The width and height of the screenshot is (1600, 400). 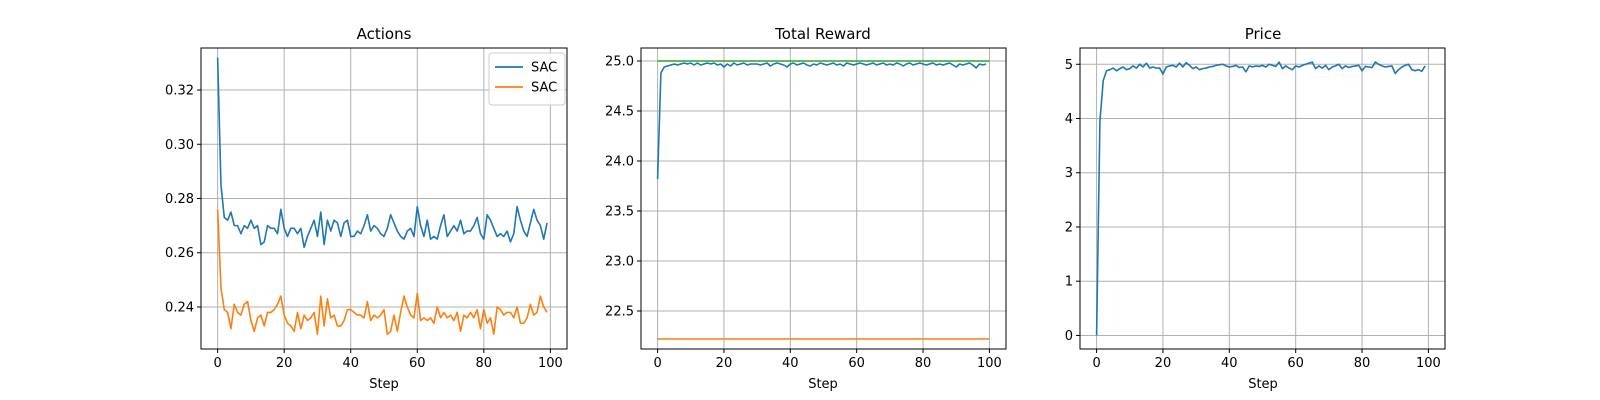 What do you see at coordinates (923, 363) in the screenshot?
I see `total-reward-xtick-label: 80` at bounding box center [923, 363].